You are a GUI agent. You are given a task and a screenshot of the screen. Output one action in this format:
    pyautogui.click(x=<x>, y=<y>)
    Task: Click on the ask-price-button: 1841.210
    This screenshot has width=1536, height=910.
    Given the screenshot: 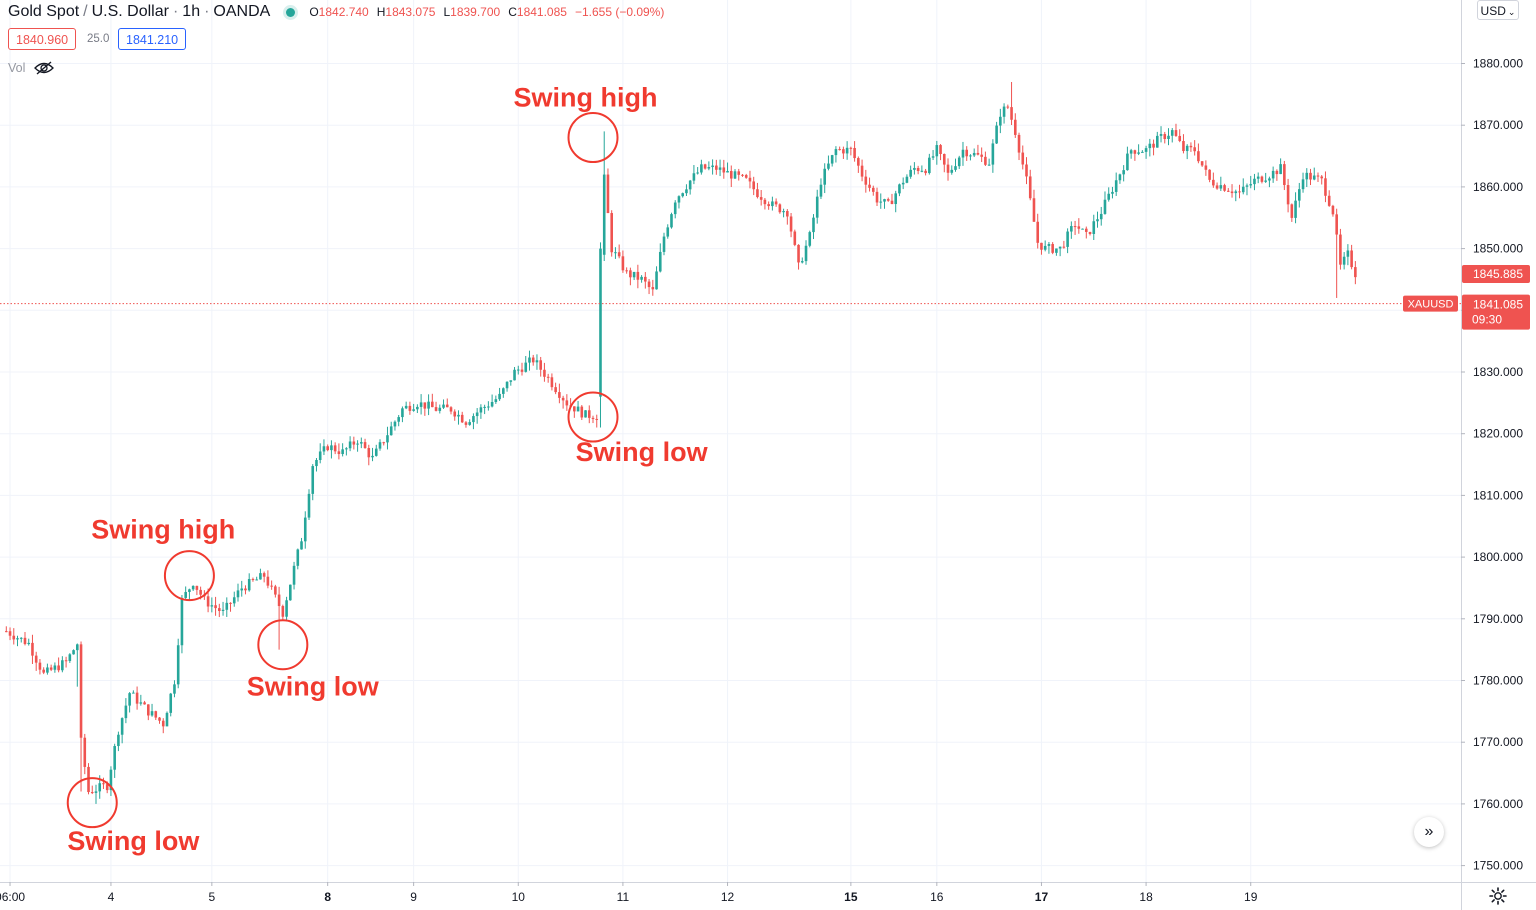 What is the action you would take?
    pyautogui.click(x=152, y=39)
    